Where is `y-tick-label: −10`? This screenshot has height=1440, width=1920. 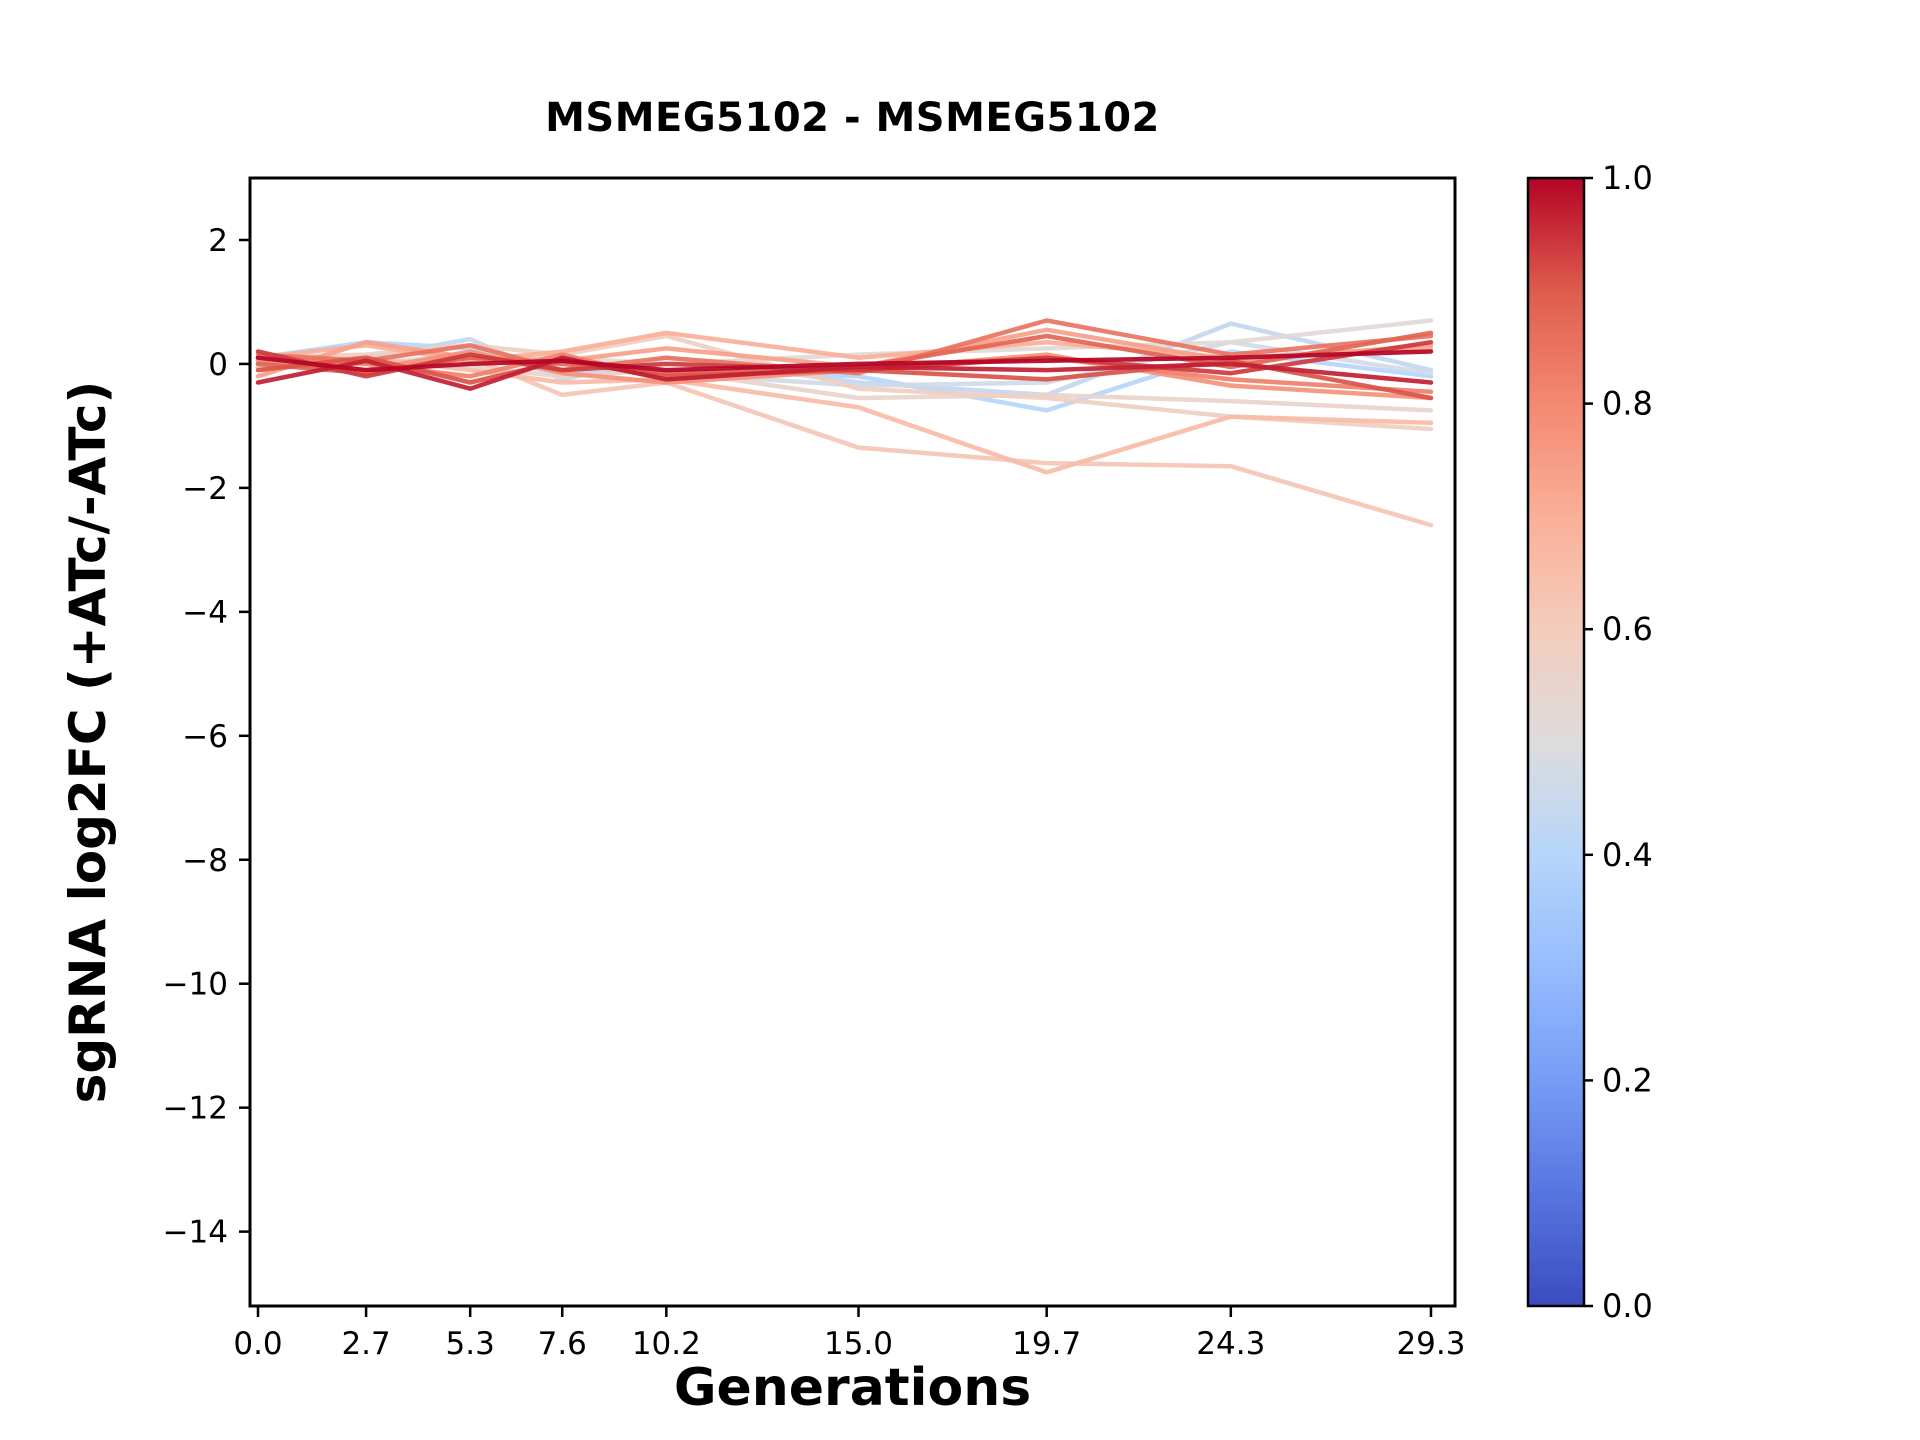
y-tick-label: −10 is located at coordinates (195, 985).